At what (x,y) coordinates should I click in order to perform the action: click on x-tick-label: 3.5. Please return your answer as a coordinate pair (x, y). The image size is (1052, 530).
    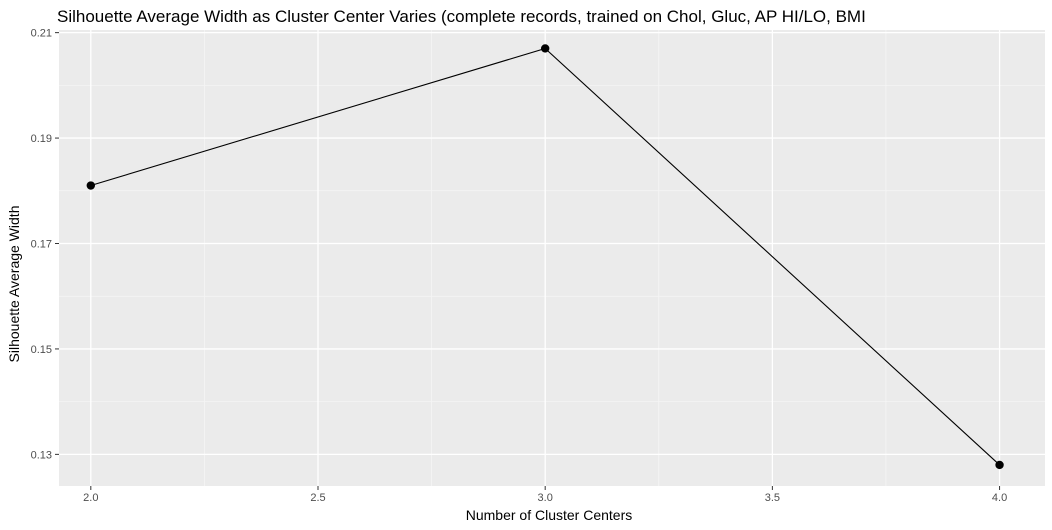
    Looking at the image, I should click on (772, 498).